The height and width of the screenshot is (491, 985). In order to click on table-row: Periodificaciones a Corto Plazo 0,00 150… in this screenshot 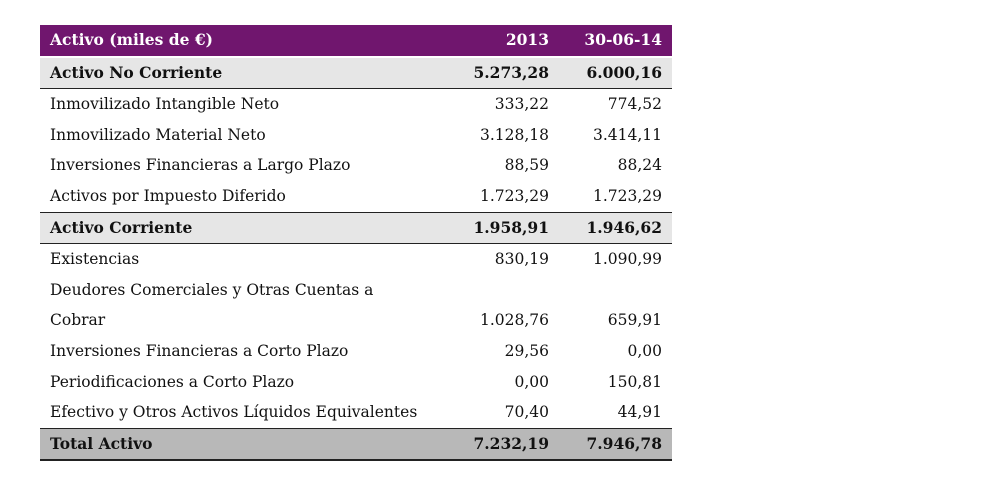, I will do `click(356, 382)`.